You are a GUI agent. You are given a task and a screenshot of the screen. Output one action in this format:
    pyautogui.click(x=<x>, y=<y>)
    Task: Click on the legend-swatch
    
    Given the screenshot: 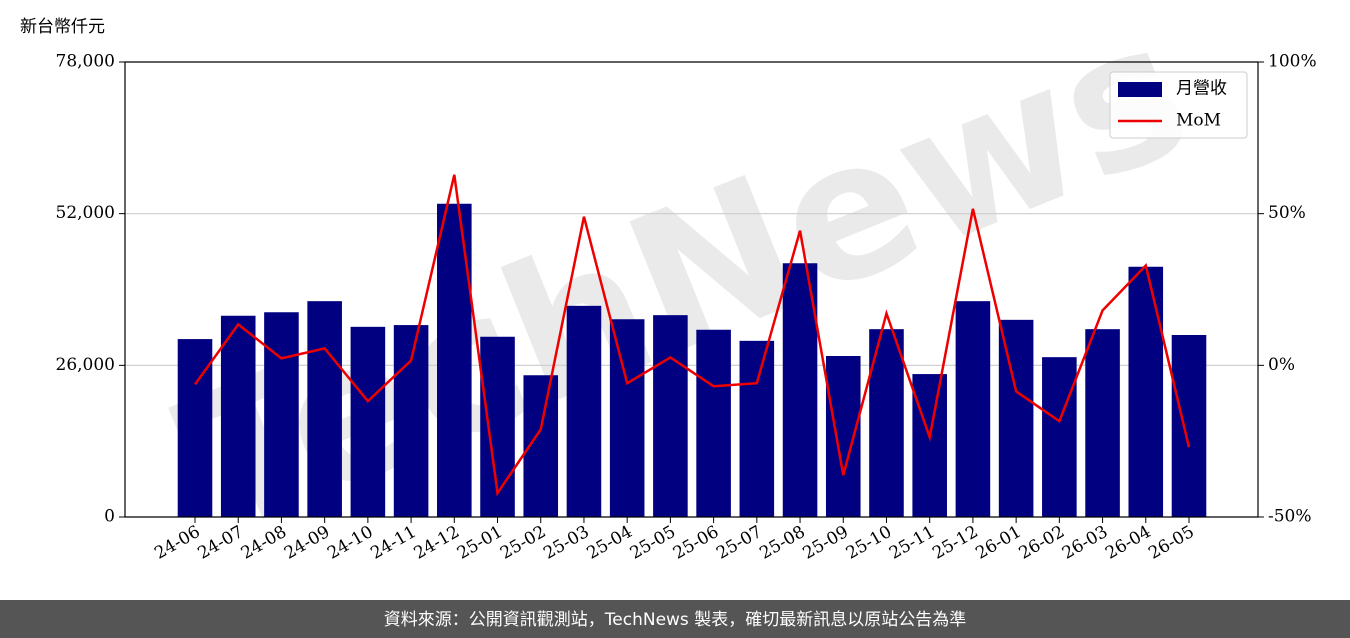 What is the action you would take?
    pyautogui.click(x=1140, y=89)
    